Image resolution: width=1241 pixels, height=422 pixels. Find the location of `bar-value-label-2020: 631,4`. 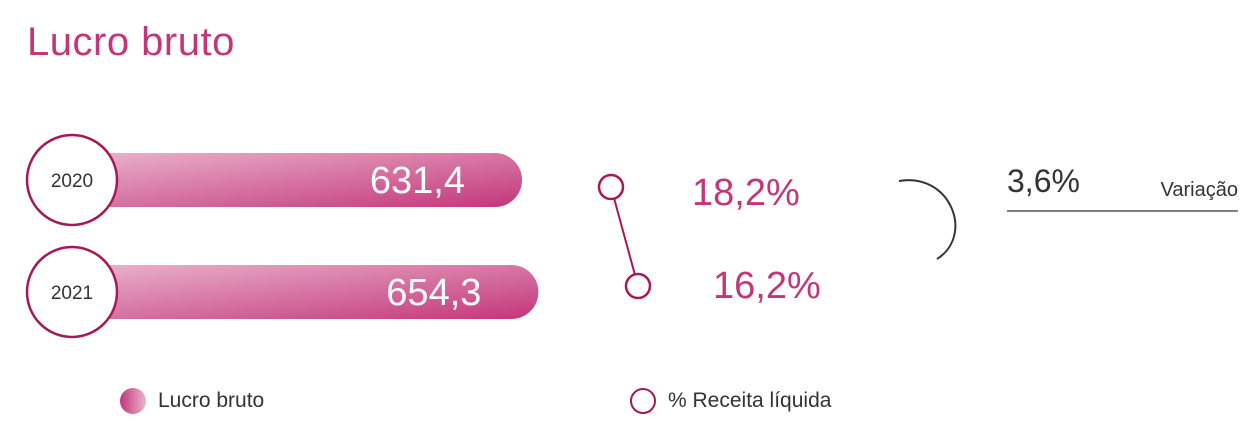

bar-value-label-2020: 631,4 is located at coordinates (417, 181).